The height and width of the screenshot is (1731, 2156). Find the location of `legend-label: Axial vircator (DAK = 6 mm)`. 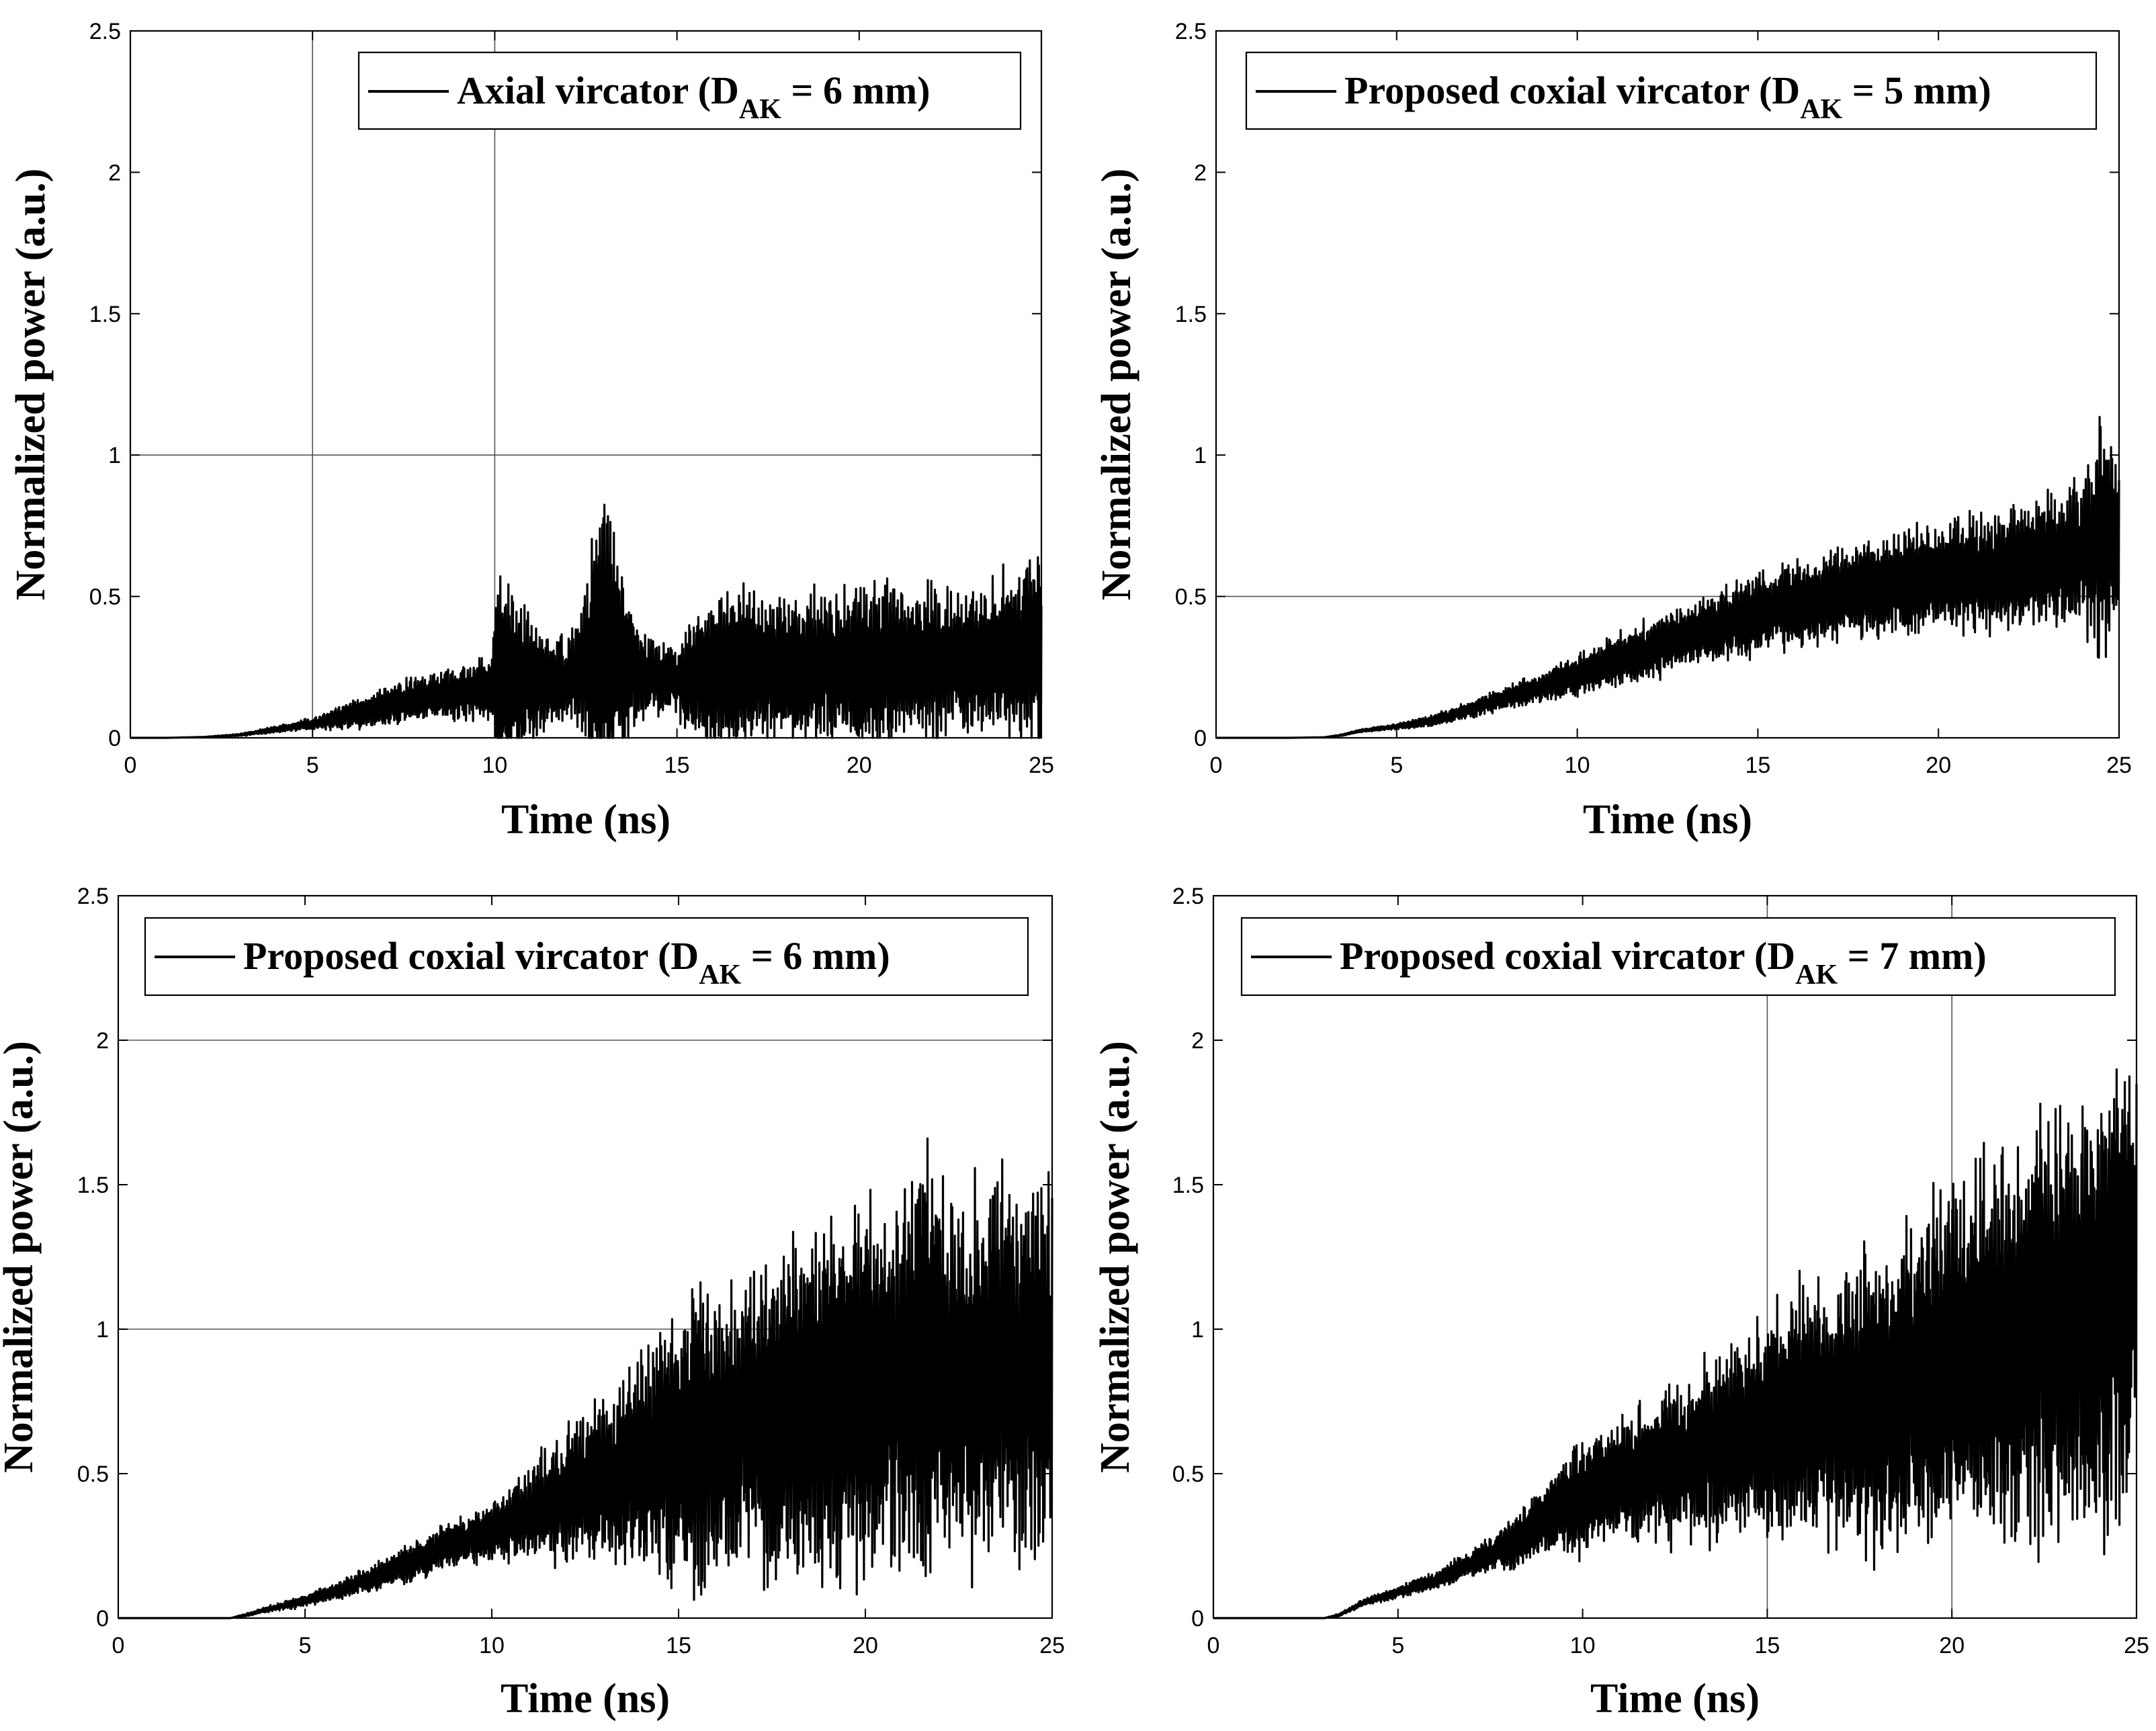

legend-label: Axial vircator (DAK = 6 mm) is located at coordinates (693, 97).